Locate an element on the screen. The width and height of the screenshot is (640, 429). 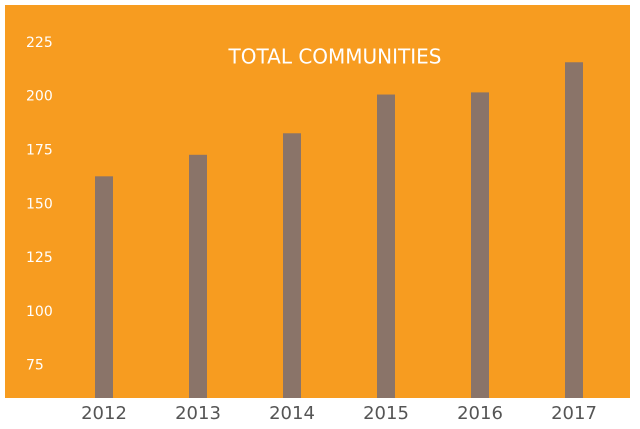
x-tick-label: 2014 is located at coordinates (292, 413).